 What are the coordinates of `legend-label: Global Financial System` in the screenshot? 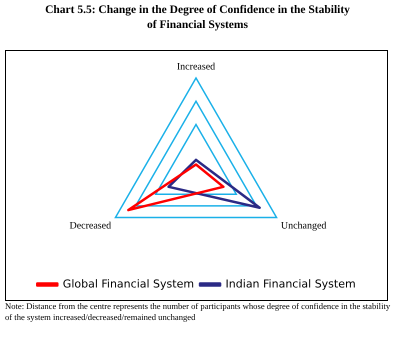 It's located at (128, 283).